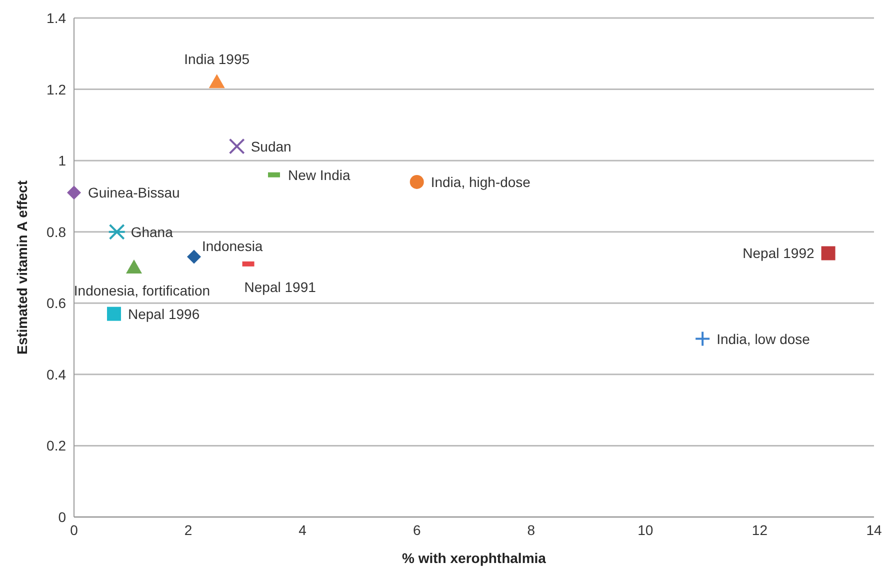 Image resolution: width=890 pixels, height=577 pixels. What do you see at coordinates (56, 446) in the screenshot?
I see `y-tick-label: 0.2` at bounding box center [56, 446].